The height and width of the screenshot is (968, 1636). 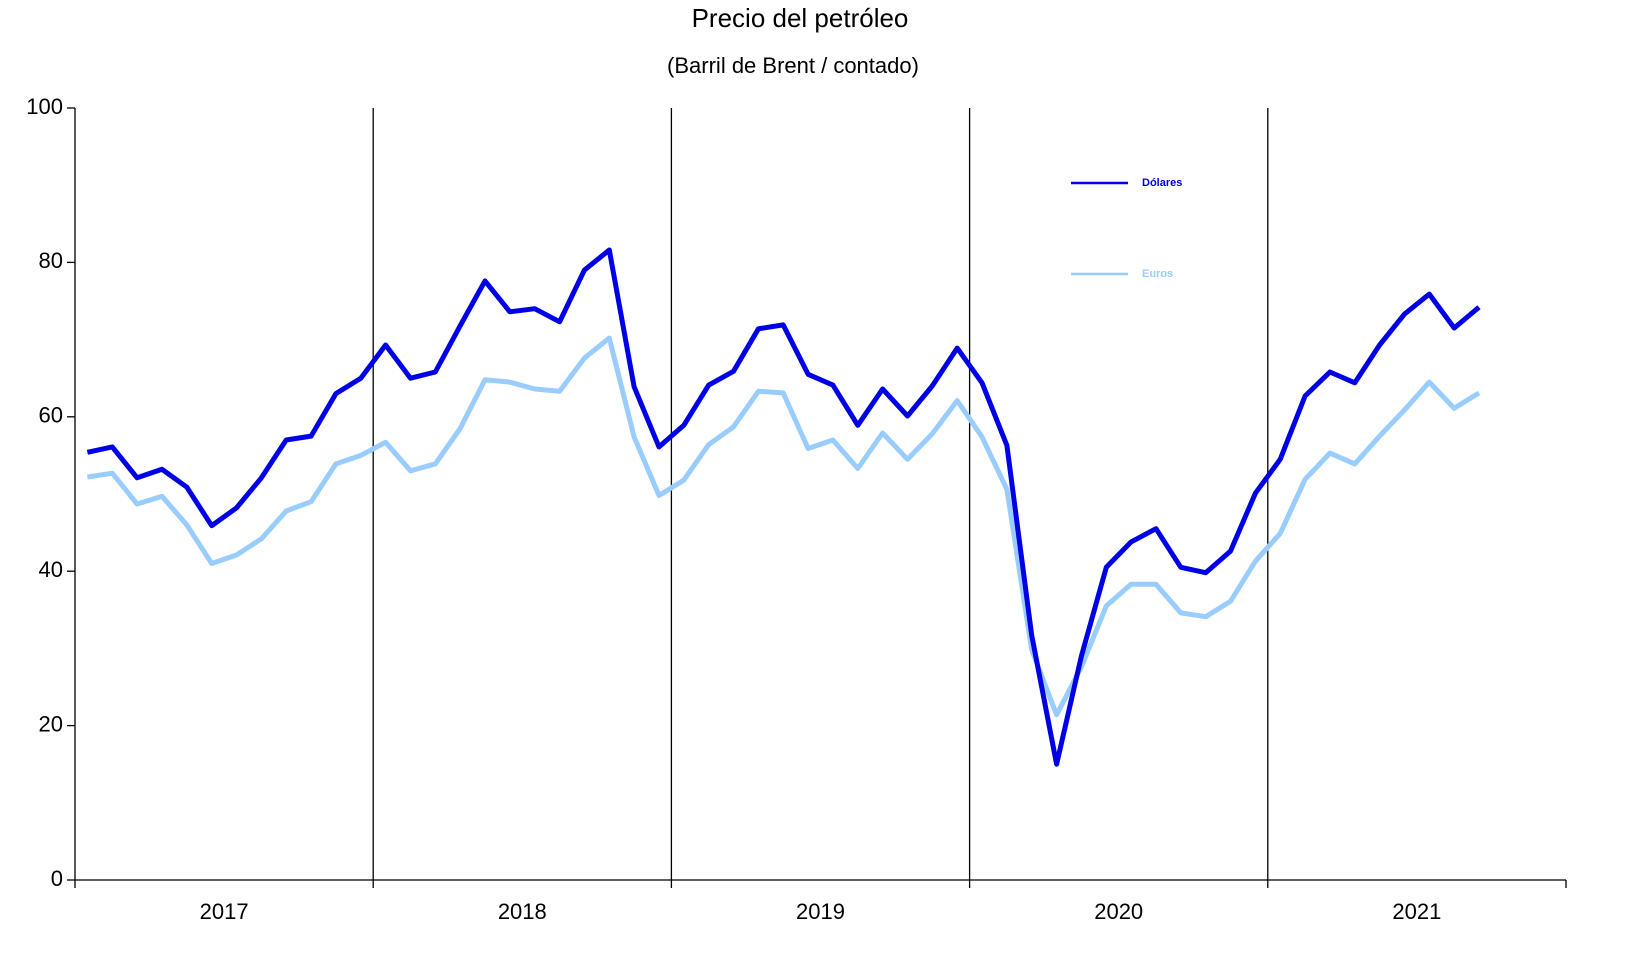 What do you see at coordinates (800, 18) in the screenshot?
I see `chart-title: Precio del petróleo` at bounding box center [800, 18].